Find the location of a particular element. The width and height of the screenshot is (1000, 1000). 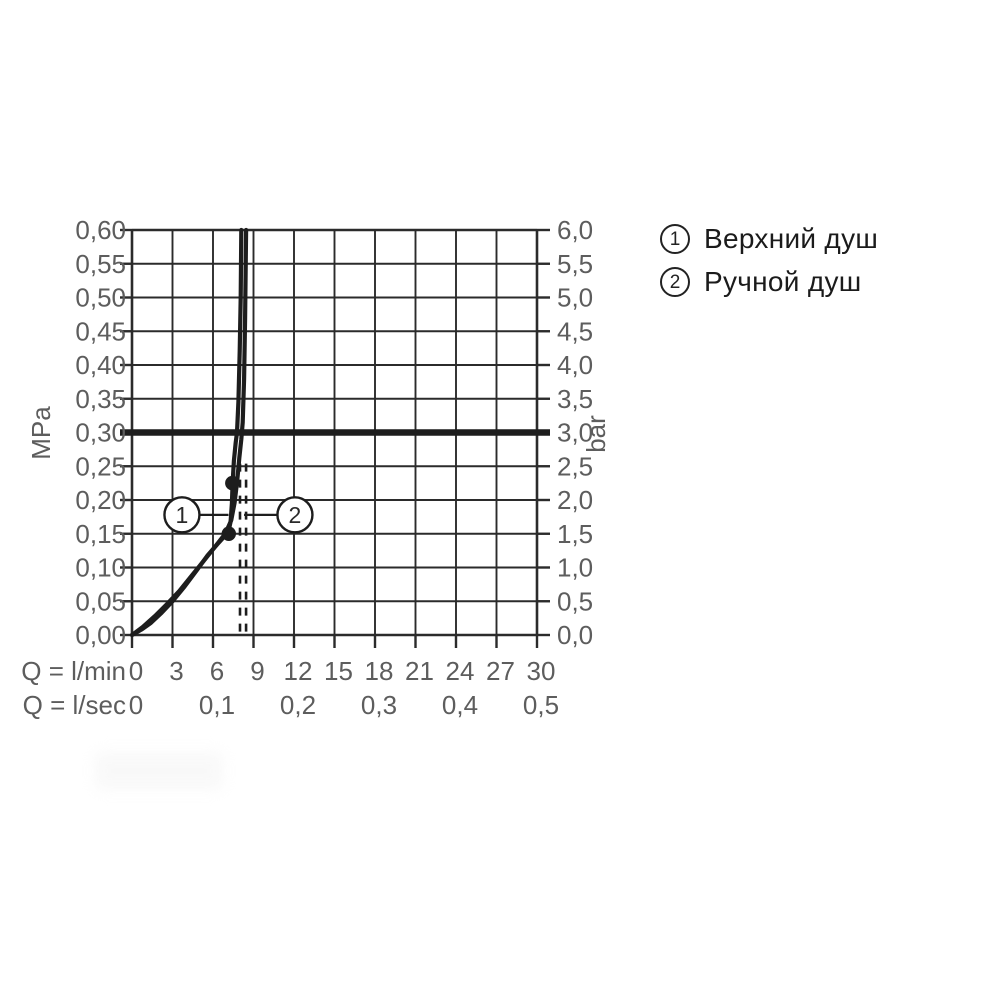

x-primary-tick-label: 6 is located at coordinates (217, 671).